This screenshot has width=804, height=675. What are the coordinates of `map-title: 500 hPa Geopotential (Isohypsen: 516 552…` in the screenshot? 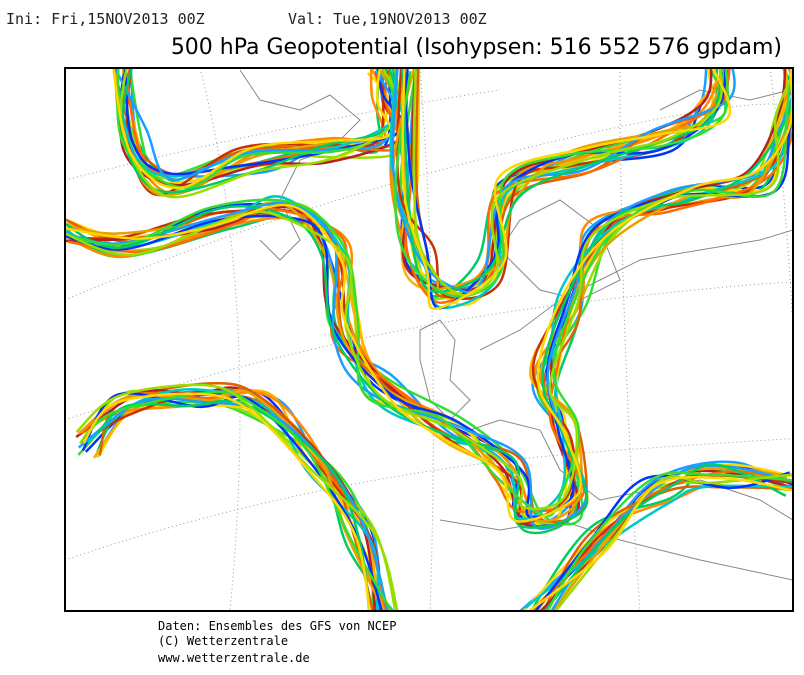 It's located at (476, 47).